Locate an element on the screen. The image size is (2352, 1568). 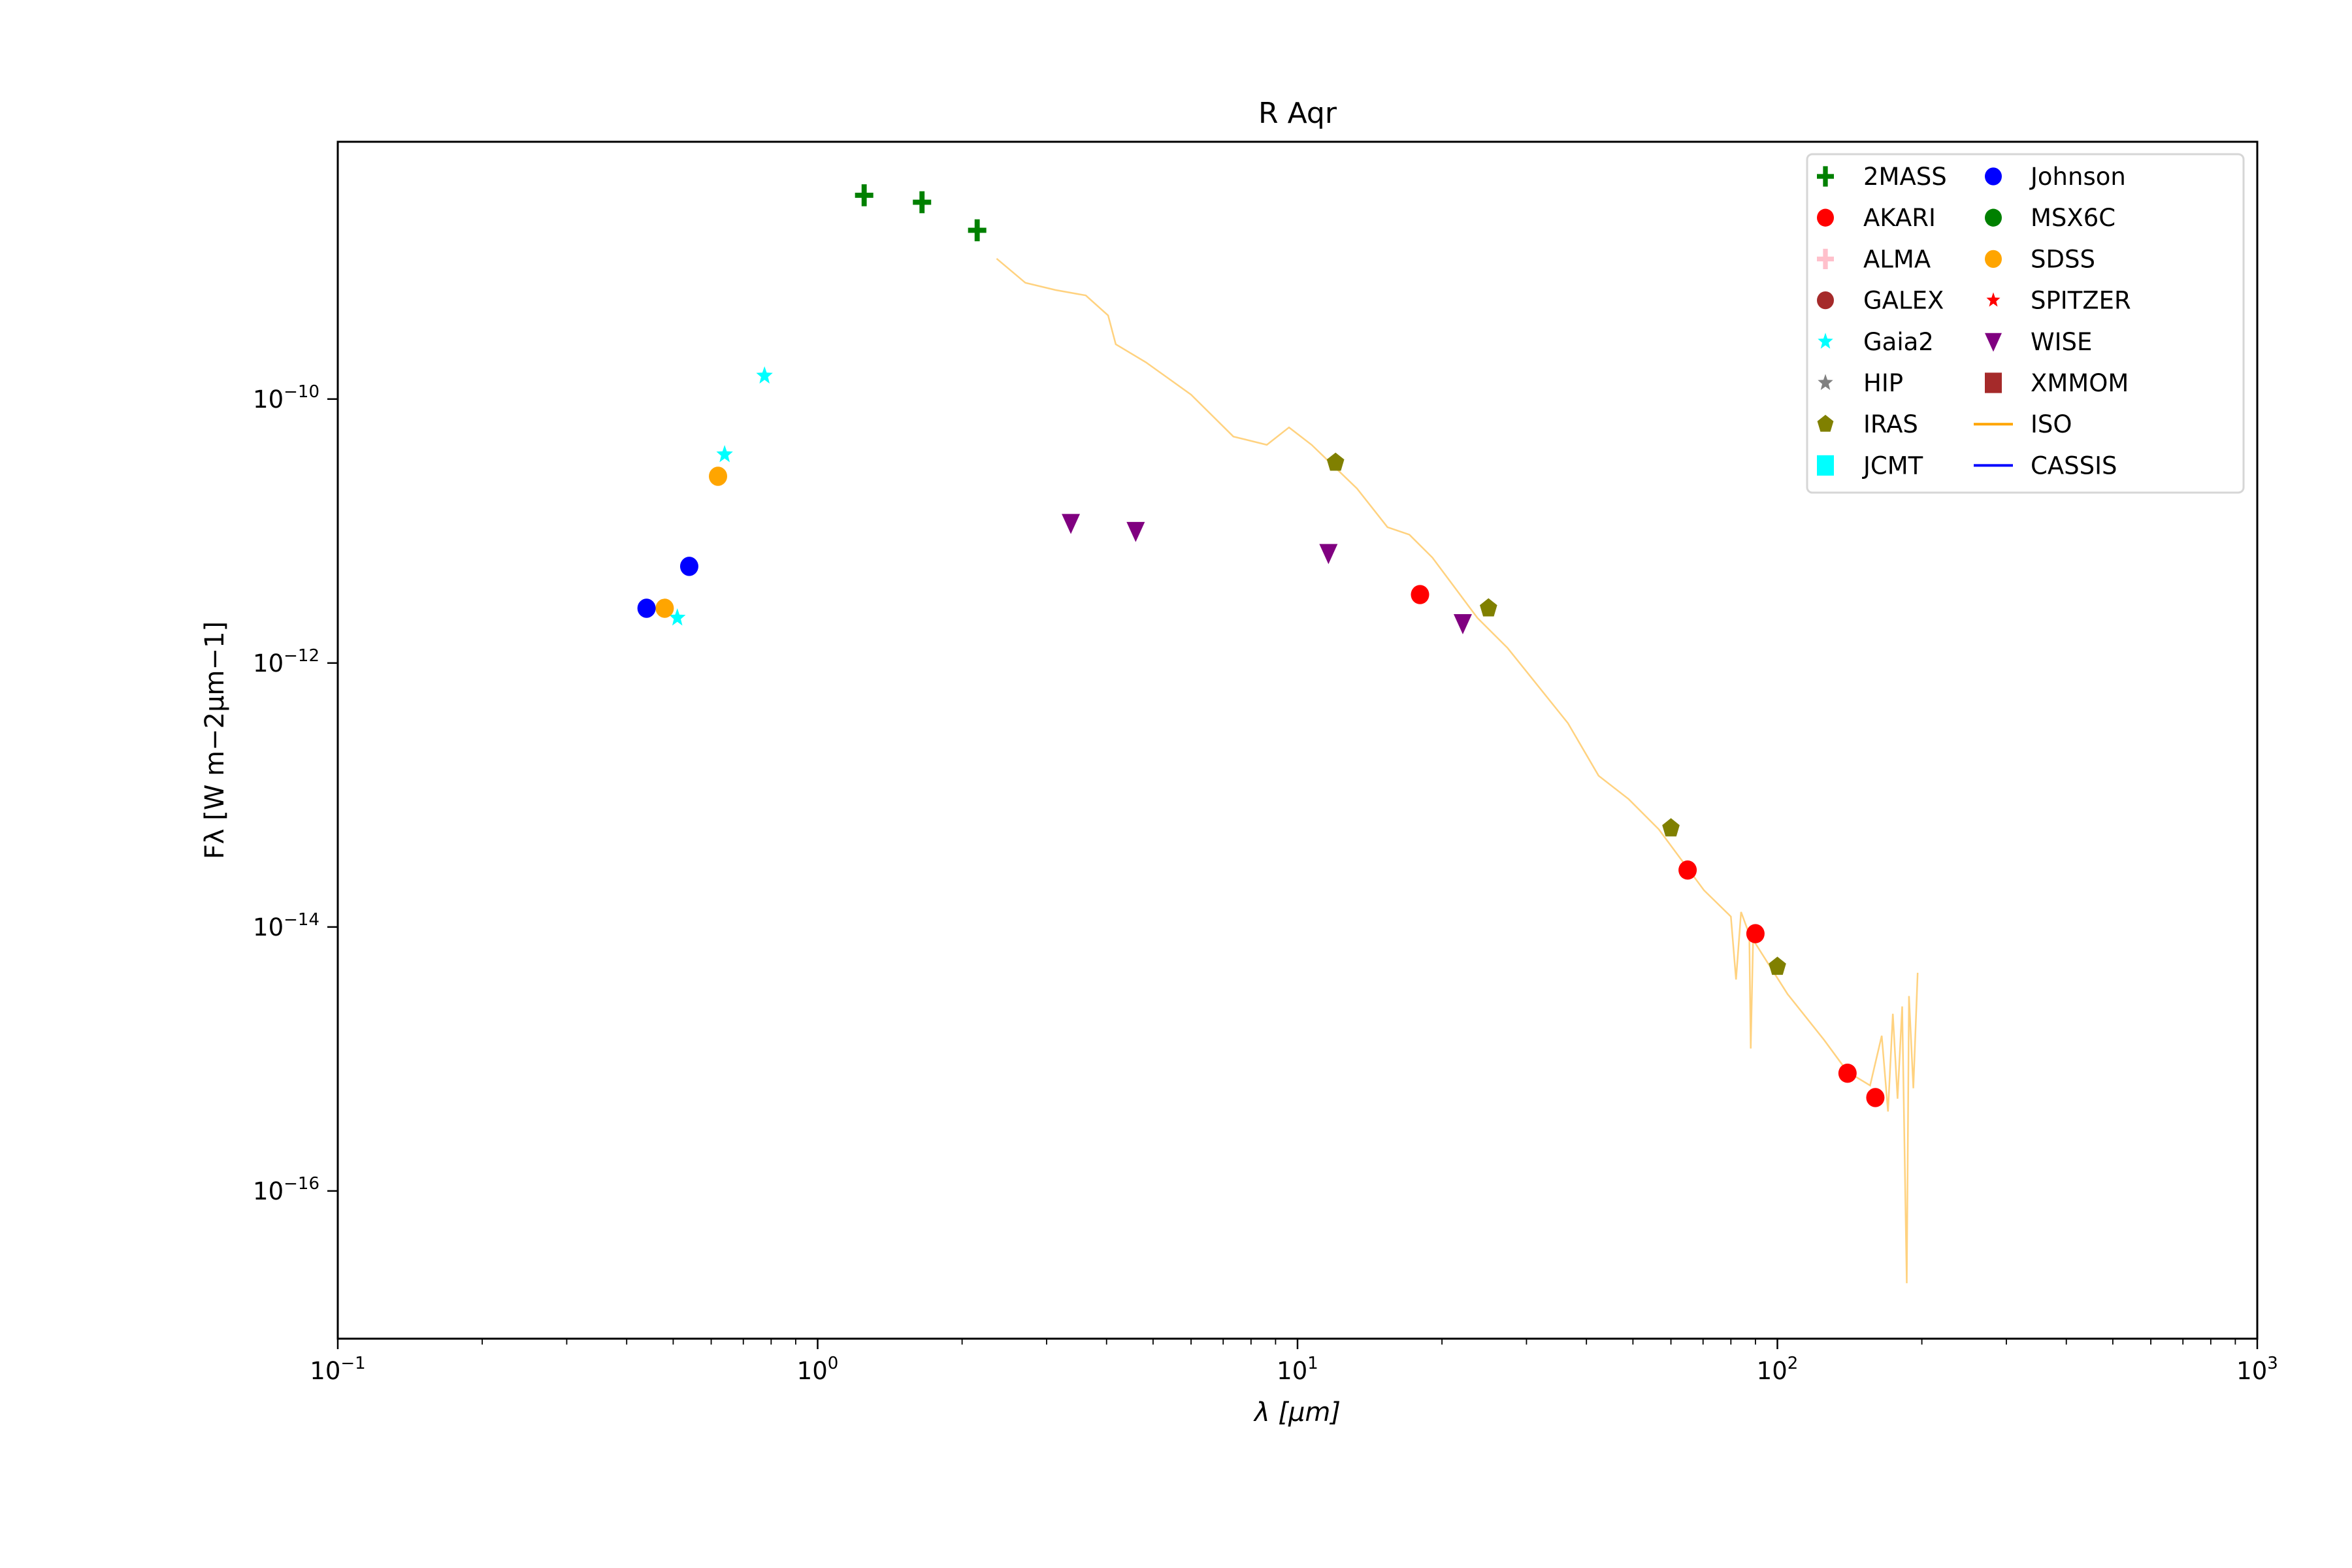
y-tick-label: 10−16 is located at coordinates (286, 1189).